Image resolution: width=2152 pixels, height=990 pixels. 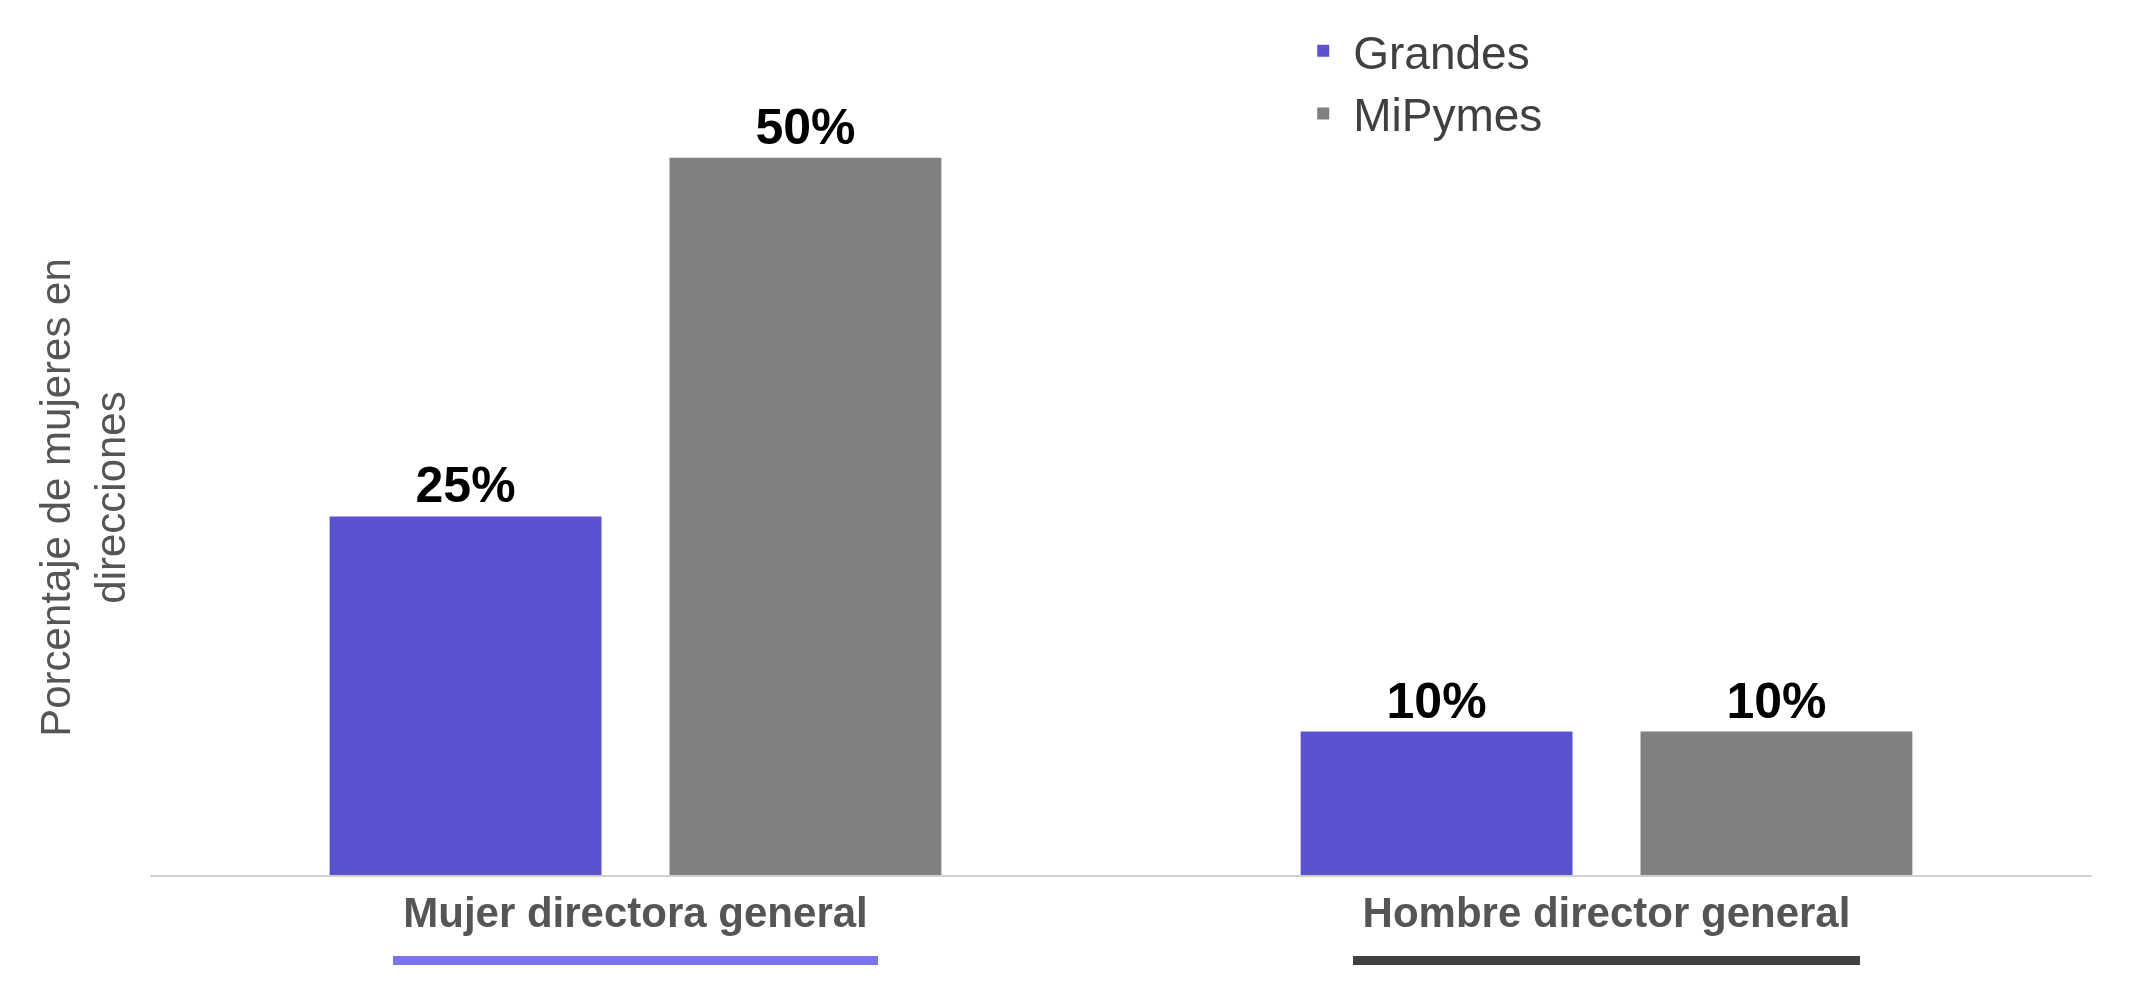 What do you see at coordinates (805, 126) in the screenshot?
I see `data-label: 50%` at bounding box center [805, 126].